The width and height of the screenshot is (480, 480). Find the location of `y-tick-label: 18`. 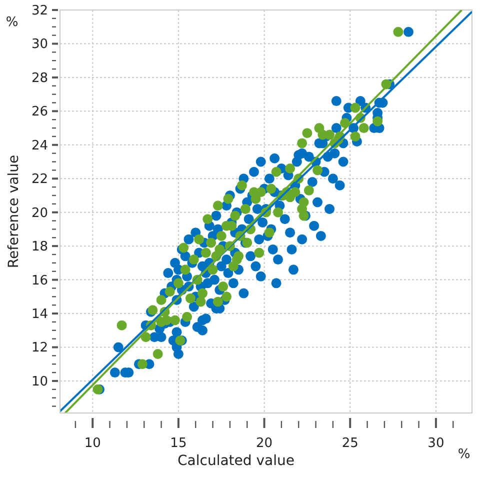

y-tick-label: 18 is located at coordinates (39, 247).